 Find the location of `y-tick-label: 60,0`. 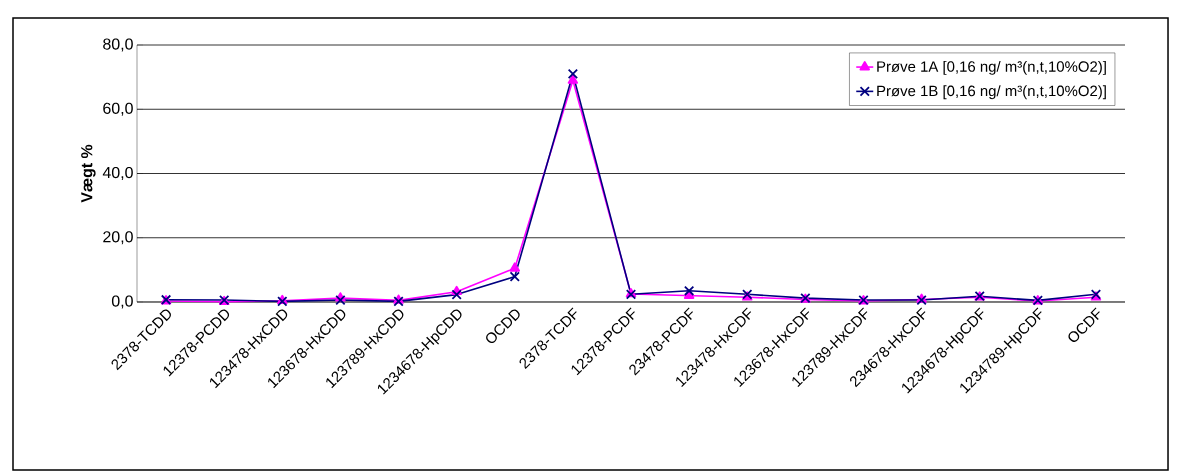

y-tick-label: 60,0 is located at coordinates (118, 109).